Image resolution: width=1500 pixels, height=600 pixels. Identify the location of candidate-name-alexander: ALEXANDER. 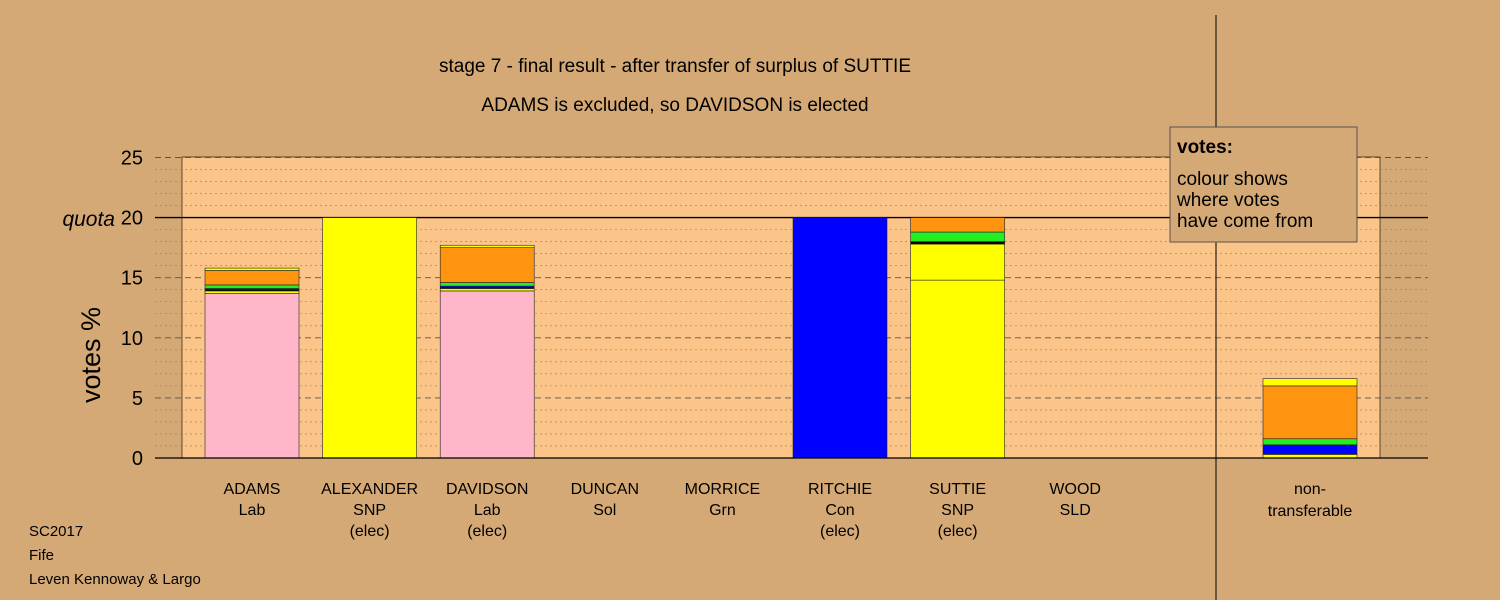
(369, 489).